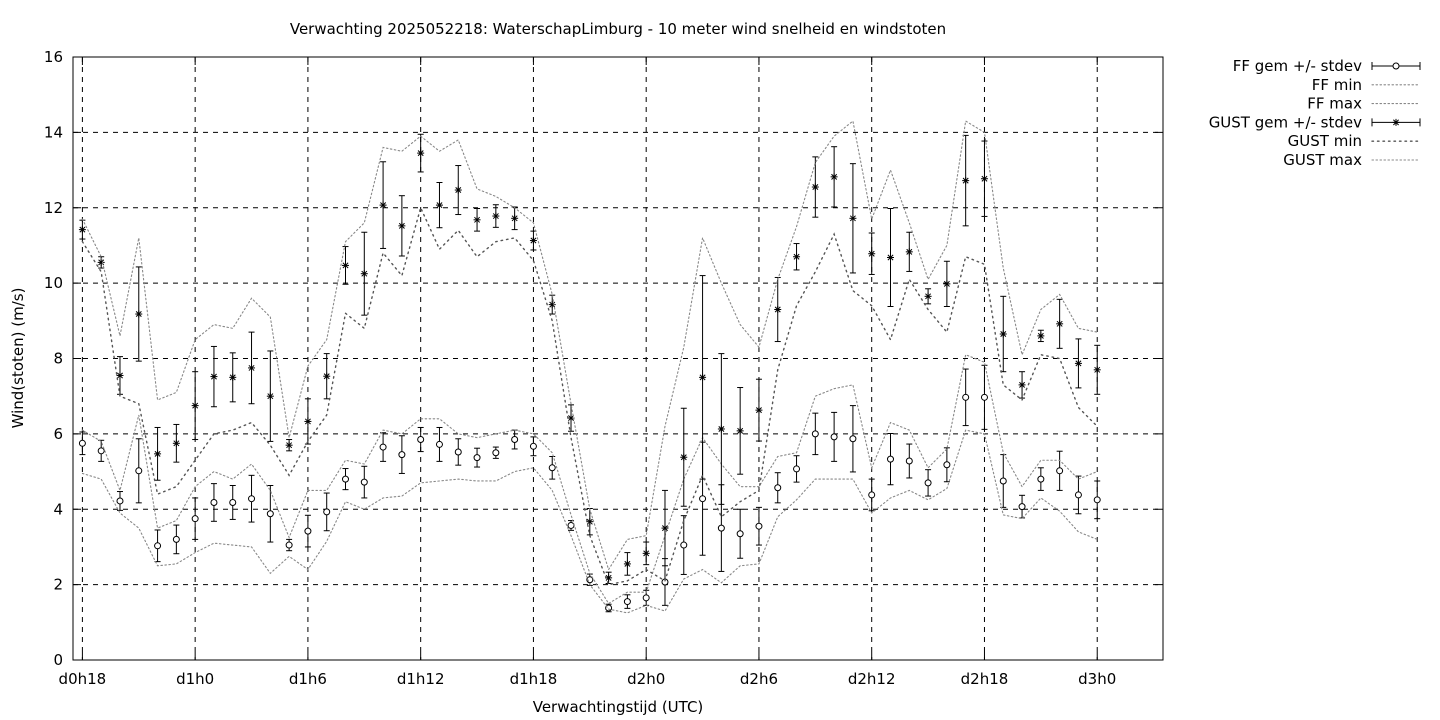 The height and width of the screenshot is (720, 1440). Describe the element at coordinates (1396, 122) in the screenshot. I see `legend-marker-star` at that location.